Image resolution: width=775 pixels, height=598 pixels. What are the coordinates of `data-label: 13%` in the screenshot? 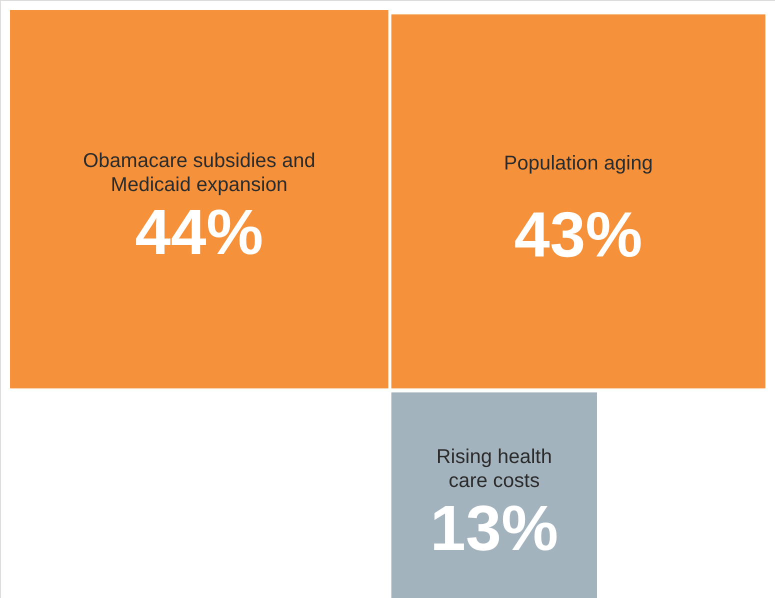 It's located at (494, 528).